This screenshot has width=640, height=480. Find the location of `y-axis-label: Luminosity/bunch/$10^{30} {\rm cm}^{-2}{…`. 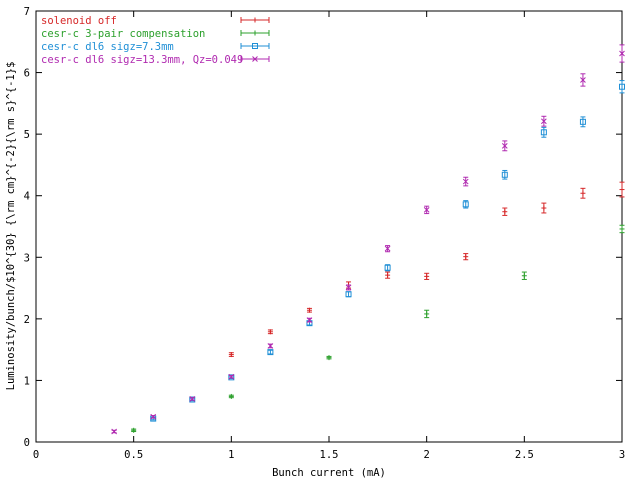

y-axis-label: Luminosity/bunch/$10^{30} {\rm cm}^{-2}{… is located at coordinates (11, 226).